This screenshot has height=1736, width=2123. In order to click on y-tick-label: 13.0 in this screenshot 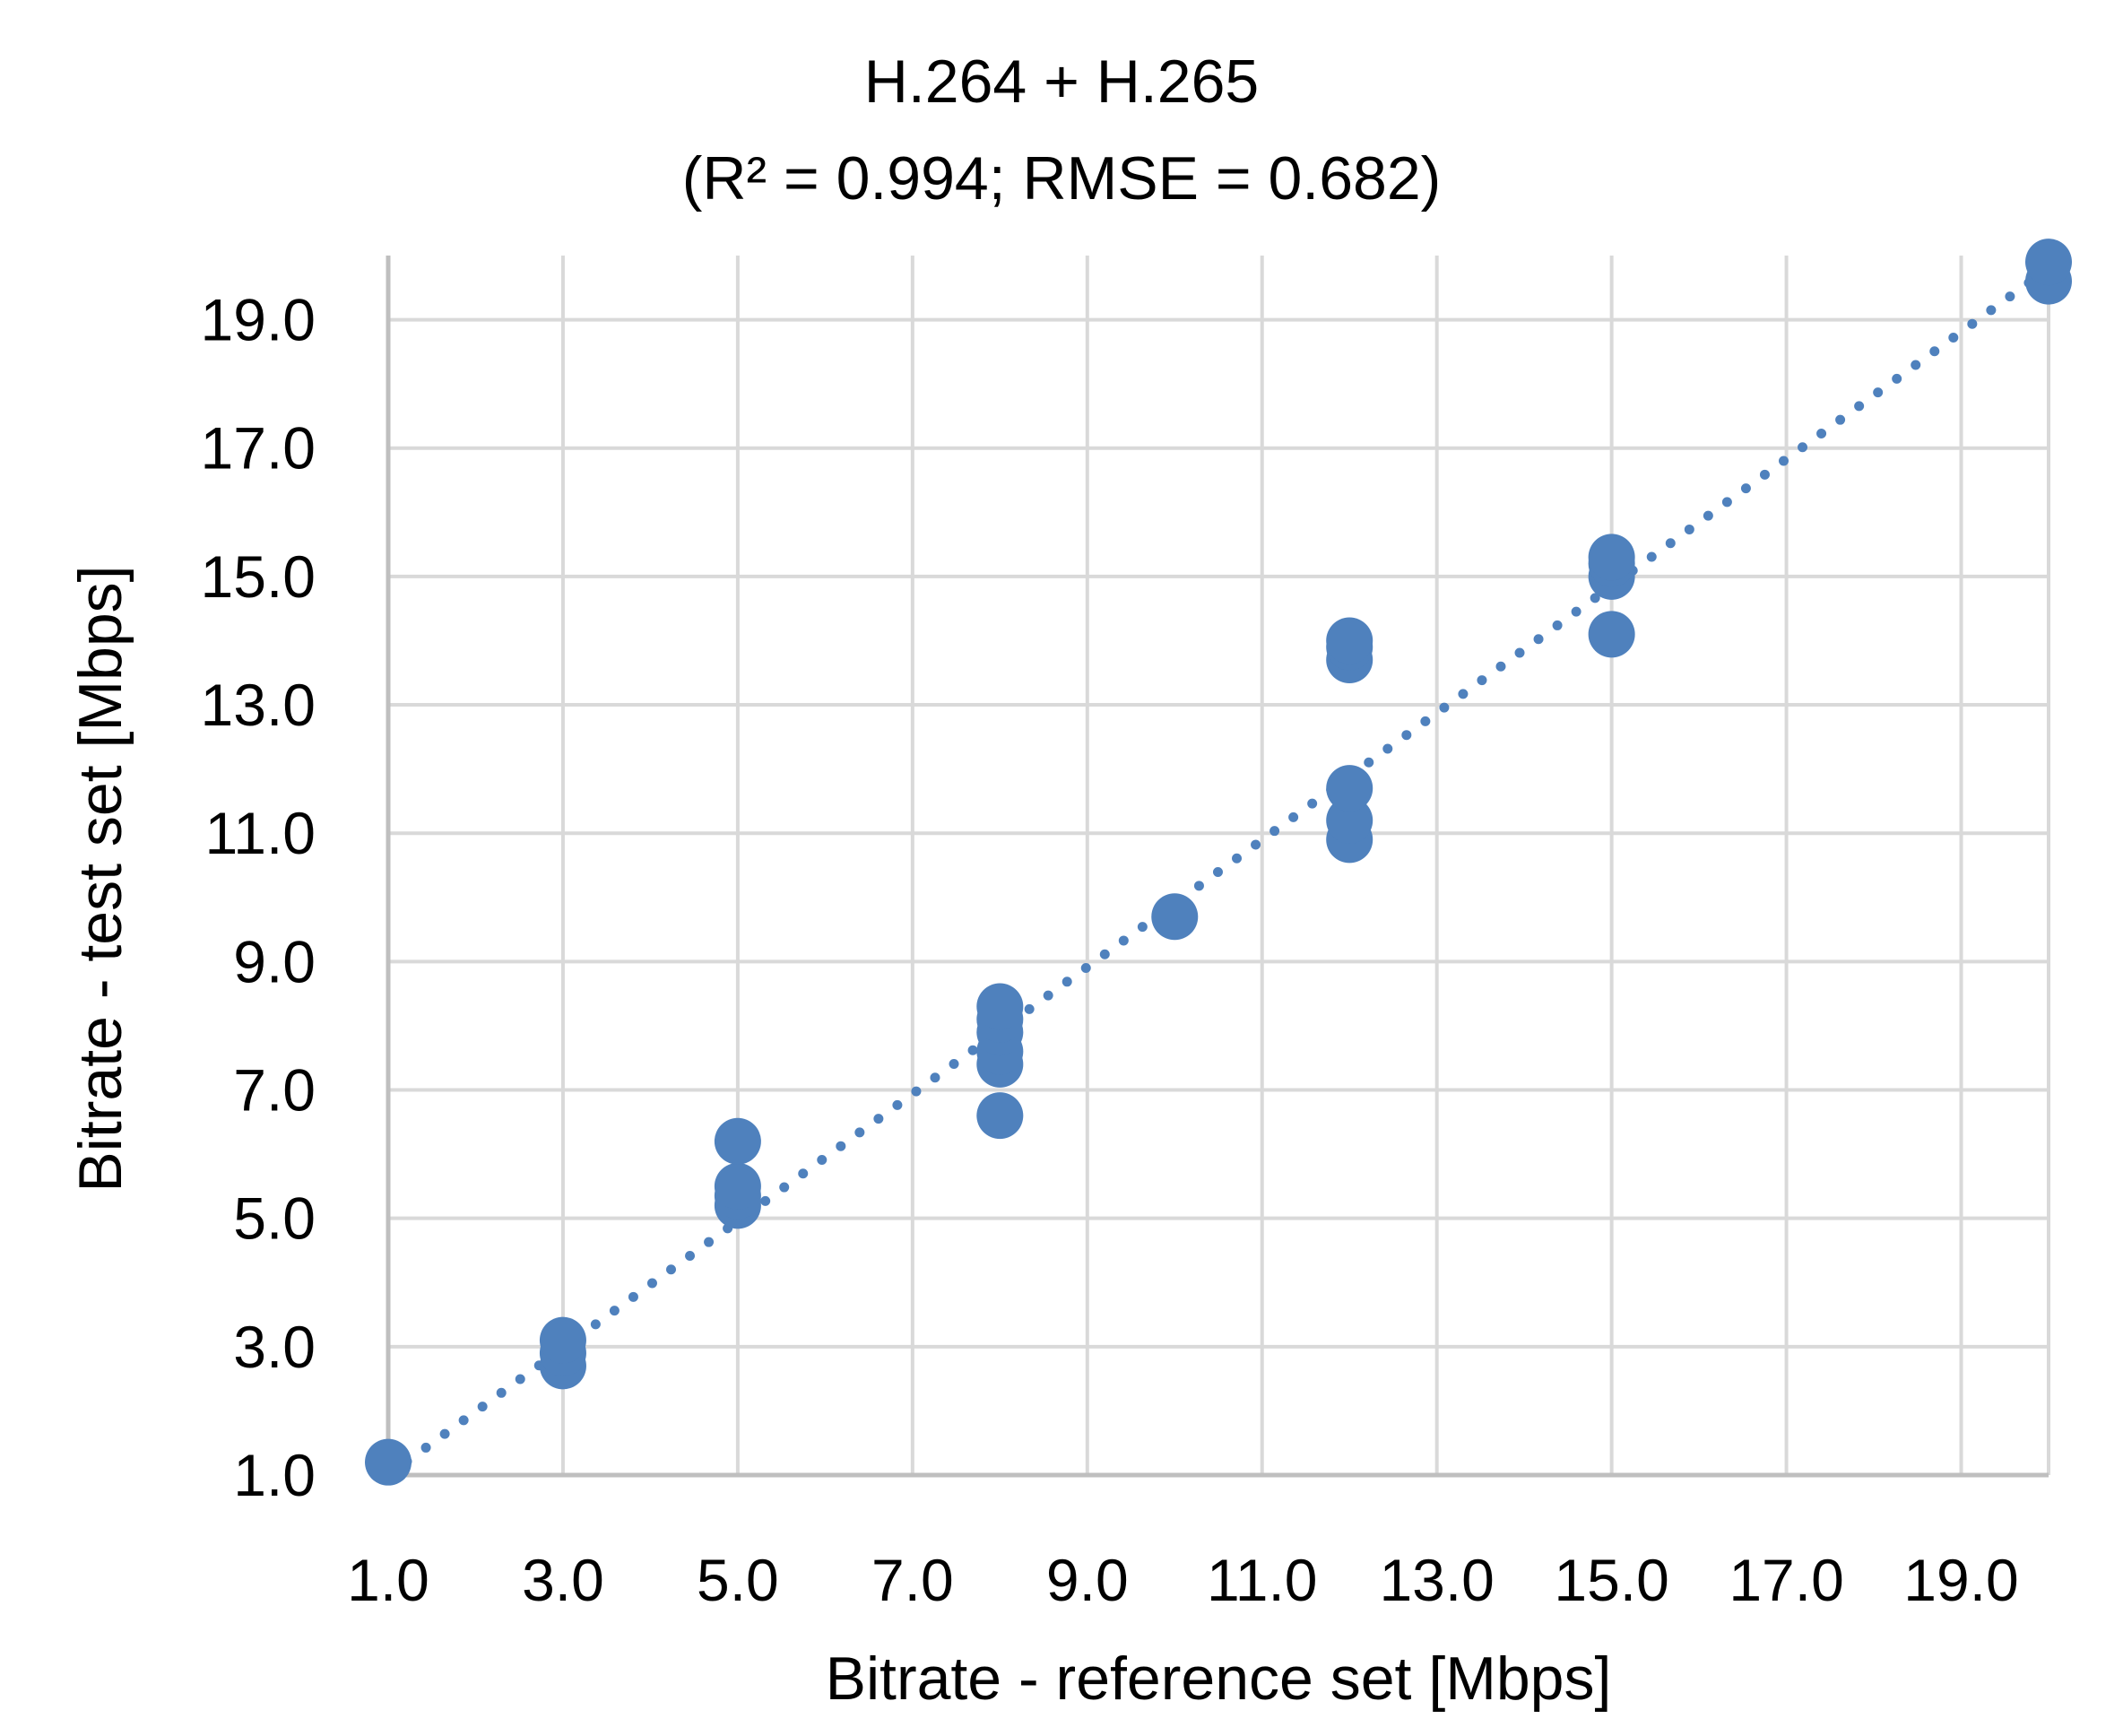, I will do `click(258, 705)`.